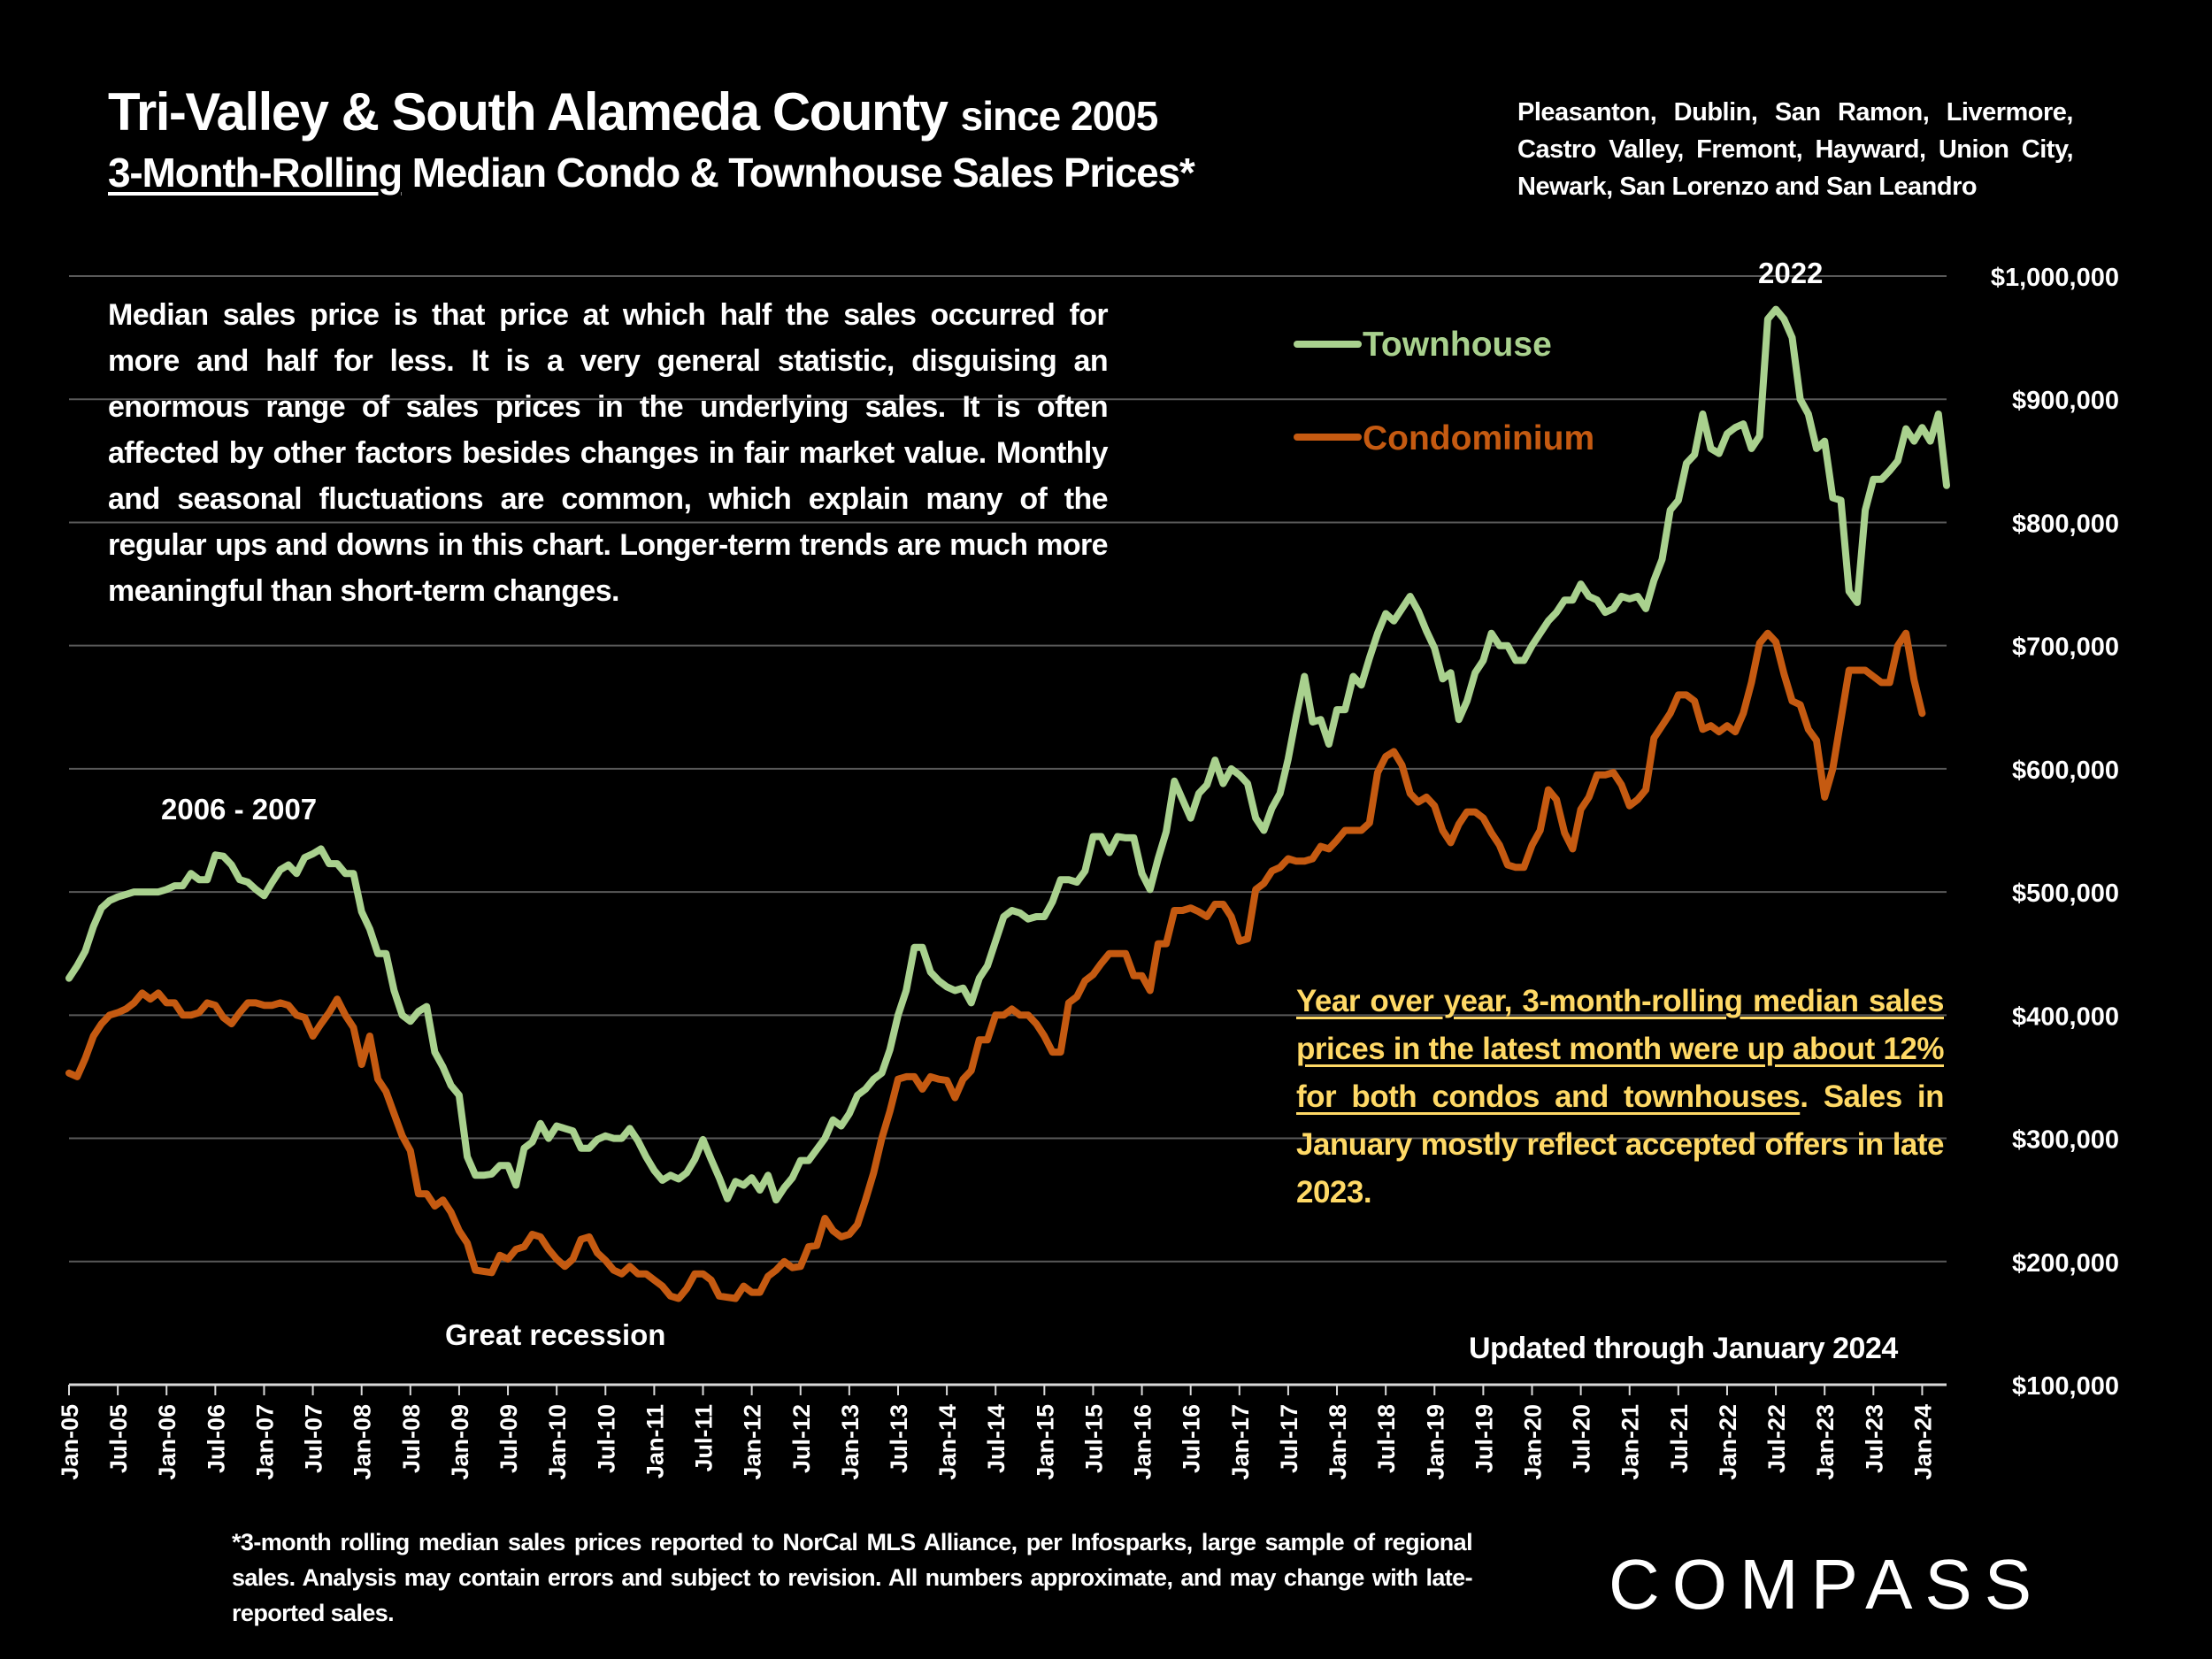  What do you see at coordinates (802, 1439) in the screenshot?
I see `x-tick-label: Jul-12` at bounding box center [802, 1439].